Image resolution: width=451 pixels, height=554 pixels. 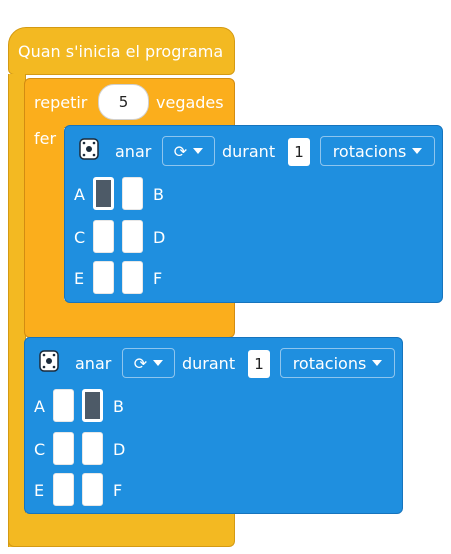 I want to click on repeat-do-label: fer, so click(x=45, y=138).